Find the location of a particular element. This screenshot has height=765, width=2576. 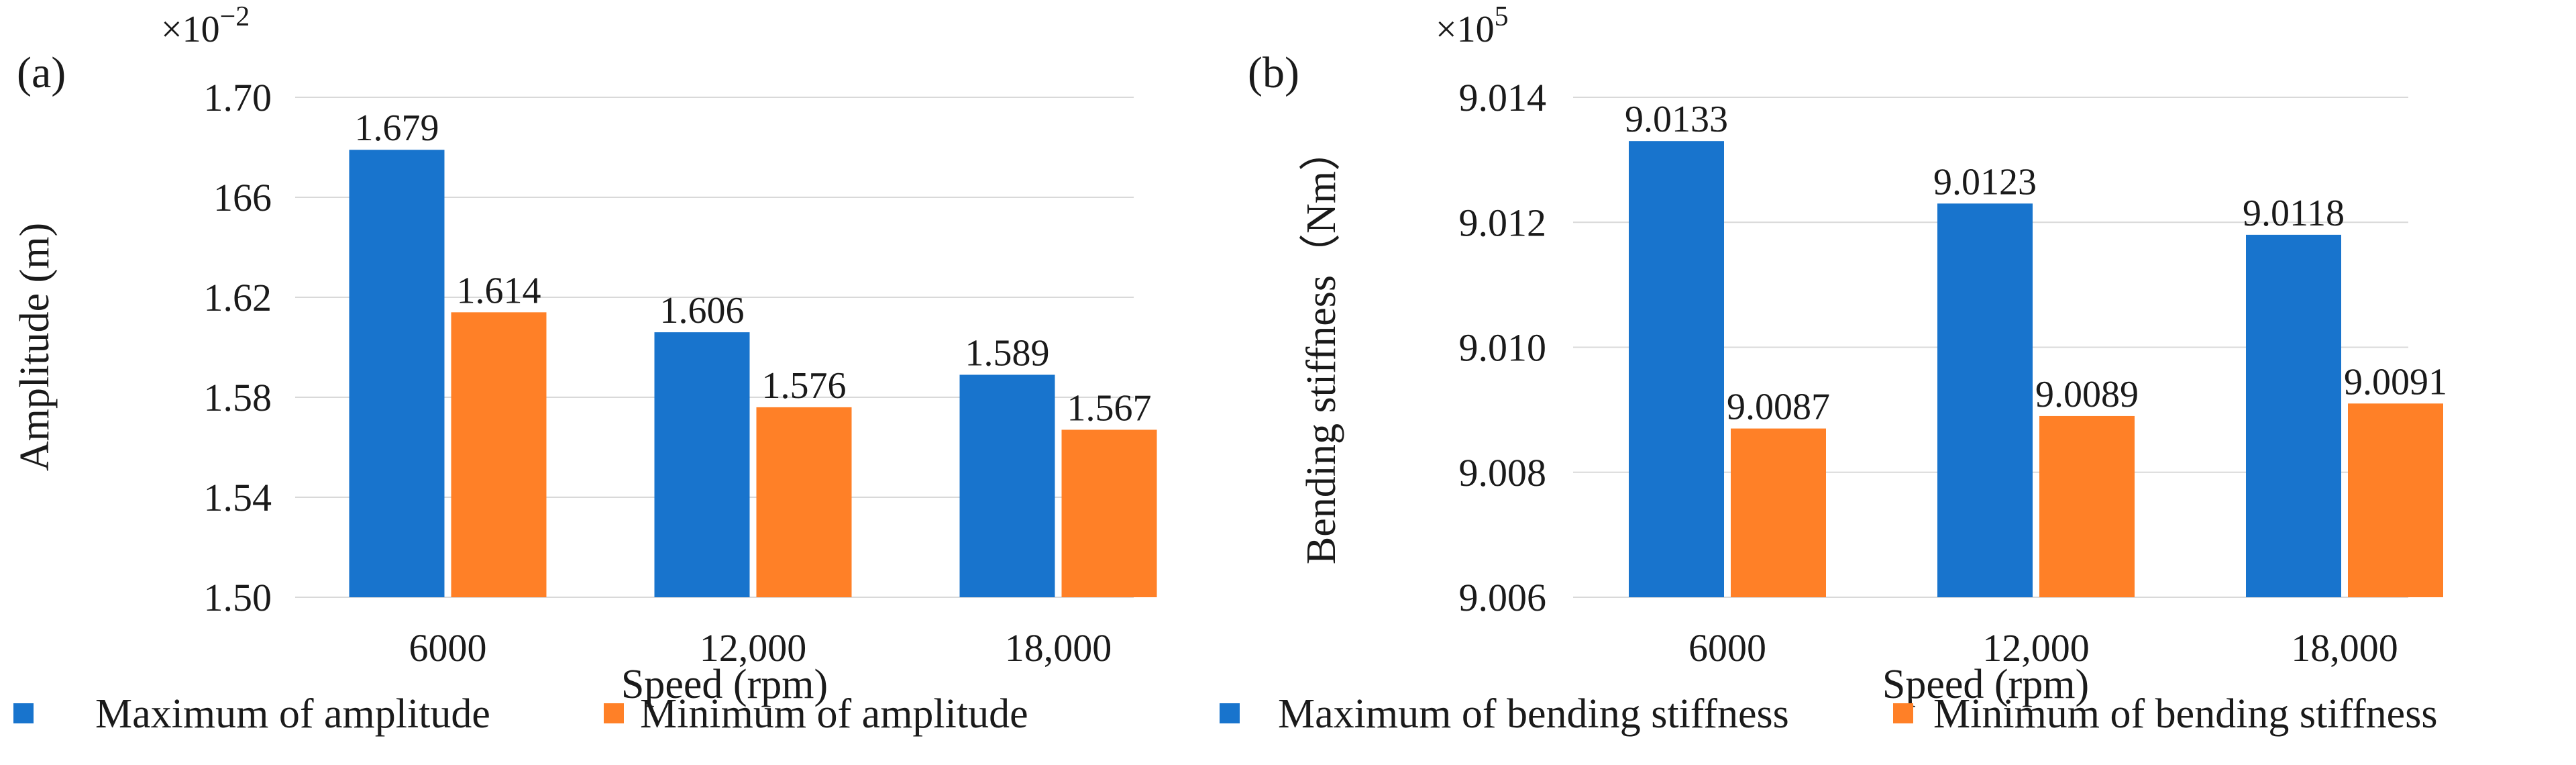

y-tick-label: 1.62 is located at coordinates (238, 297).